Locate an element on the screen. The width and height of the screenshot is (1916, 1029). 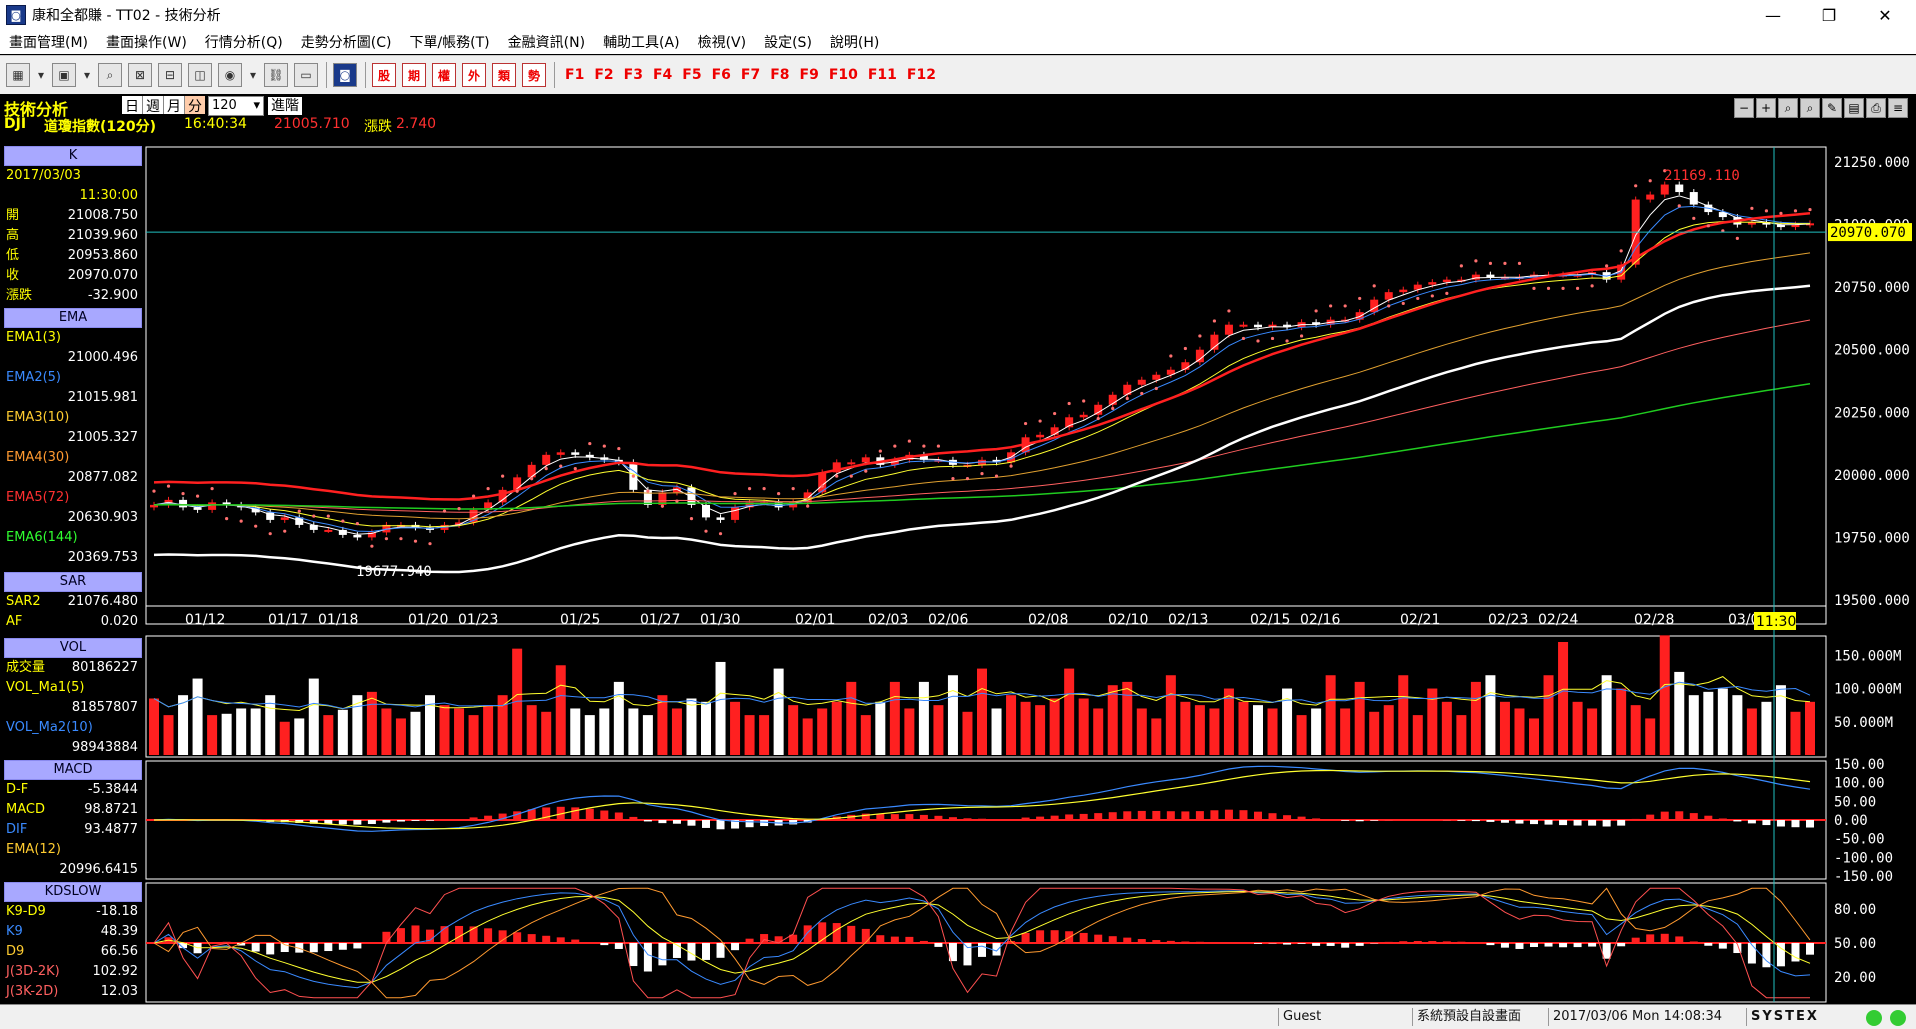
globe-icon: ◉ is located at coordinates (230, 75).